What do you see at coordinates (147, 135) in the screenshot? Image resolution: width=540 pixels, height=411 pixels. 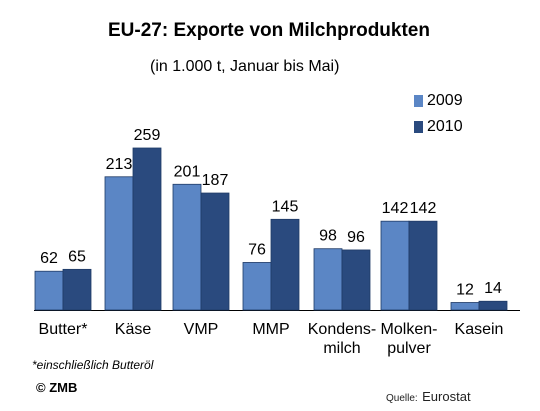 I see `data-label-2010-käse: 259` at bounding box center [147, 135].